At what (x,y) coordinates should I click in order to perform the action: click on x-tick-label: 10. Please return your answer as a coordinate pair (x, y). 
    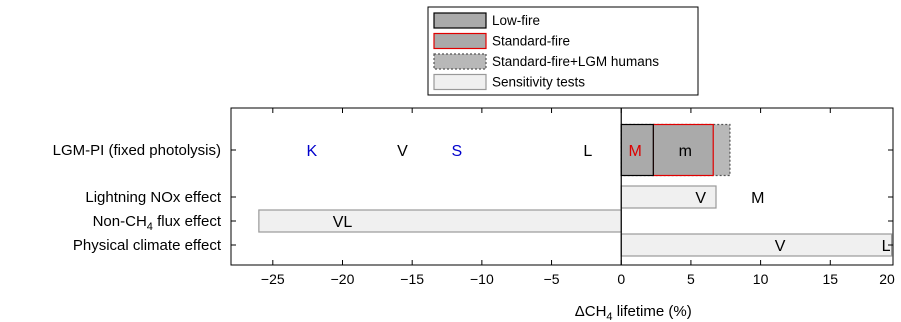
    Looking at the image, I should click on (761, 279).